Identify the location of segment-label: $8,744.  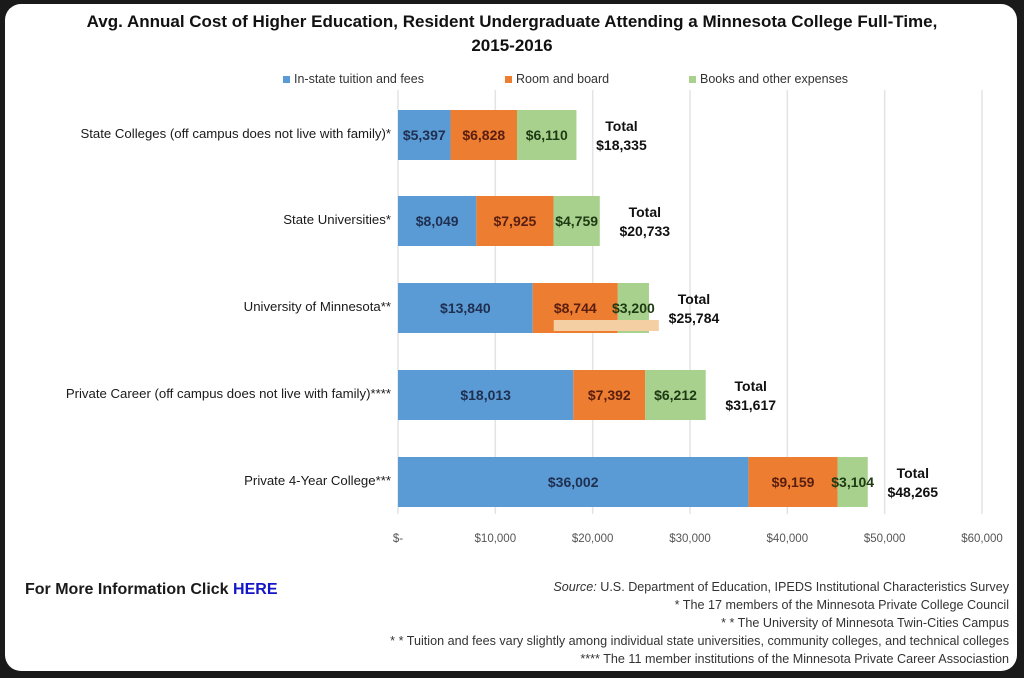
(575, 308).